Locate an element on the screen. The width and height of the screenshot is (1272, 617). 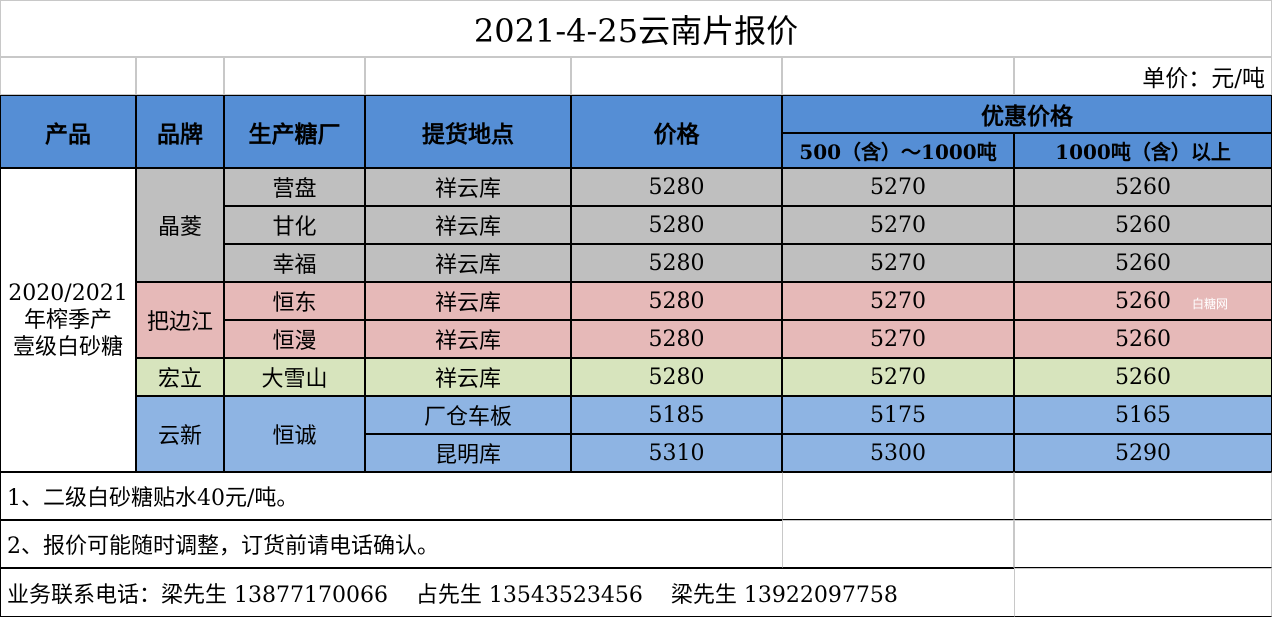
tier1-price-cell: 5175 is located at coordinates (898, 415).